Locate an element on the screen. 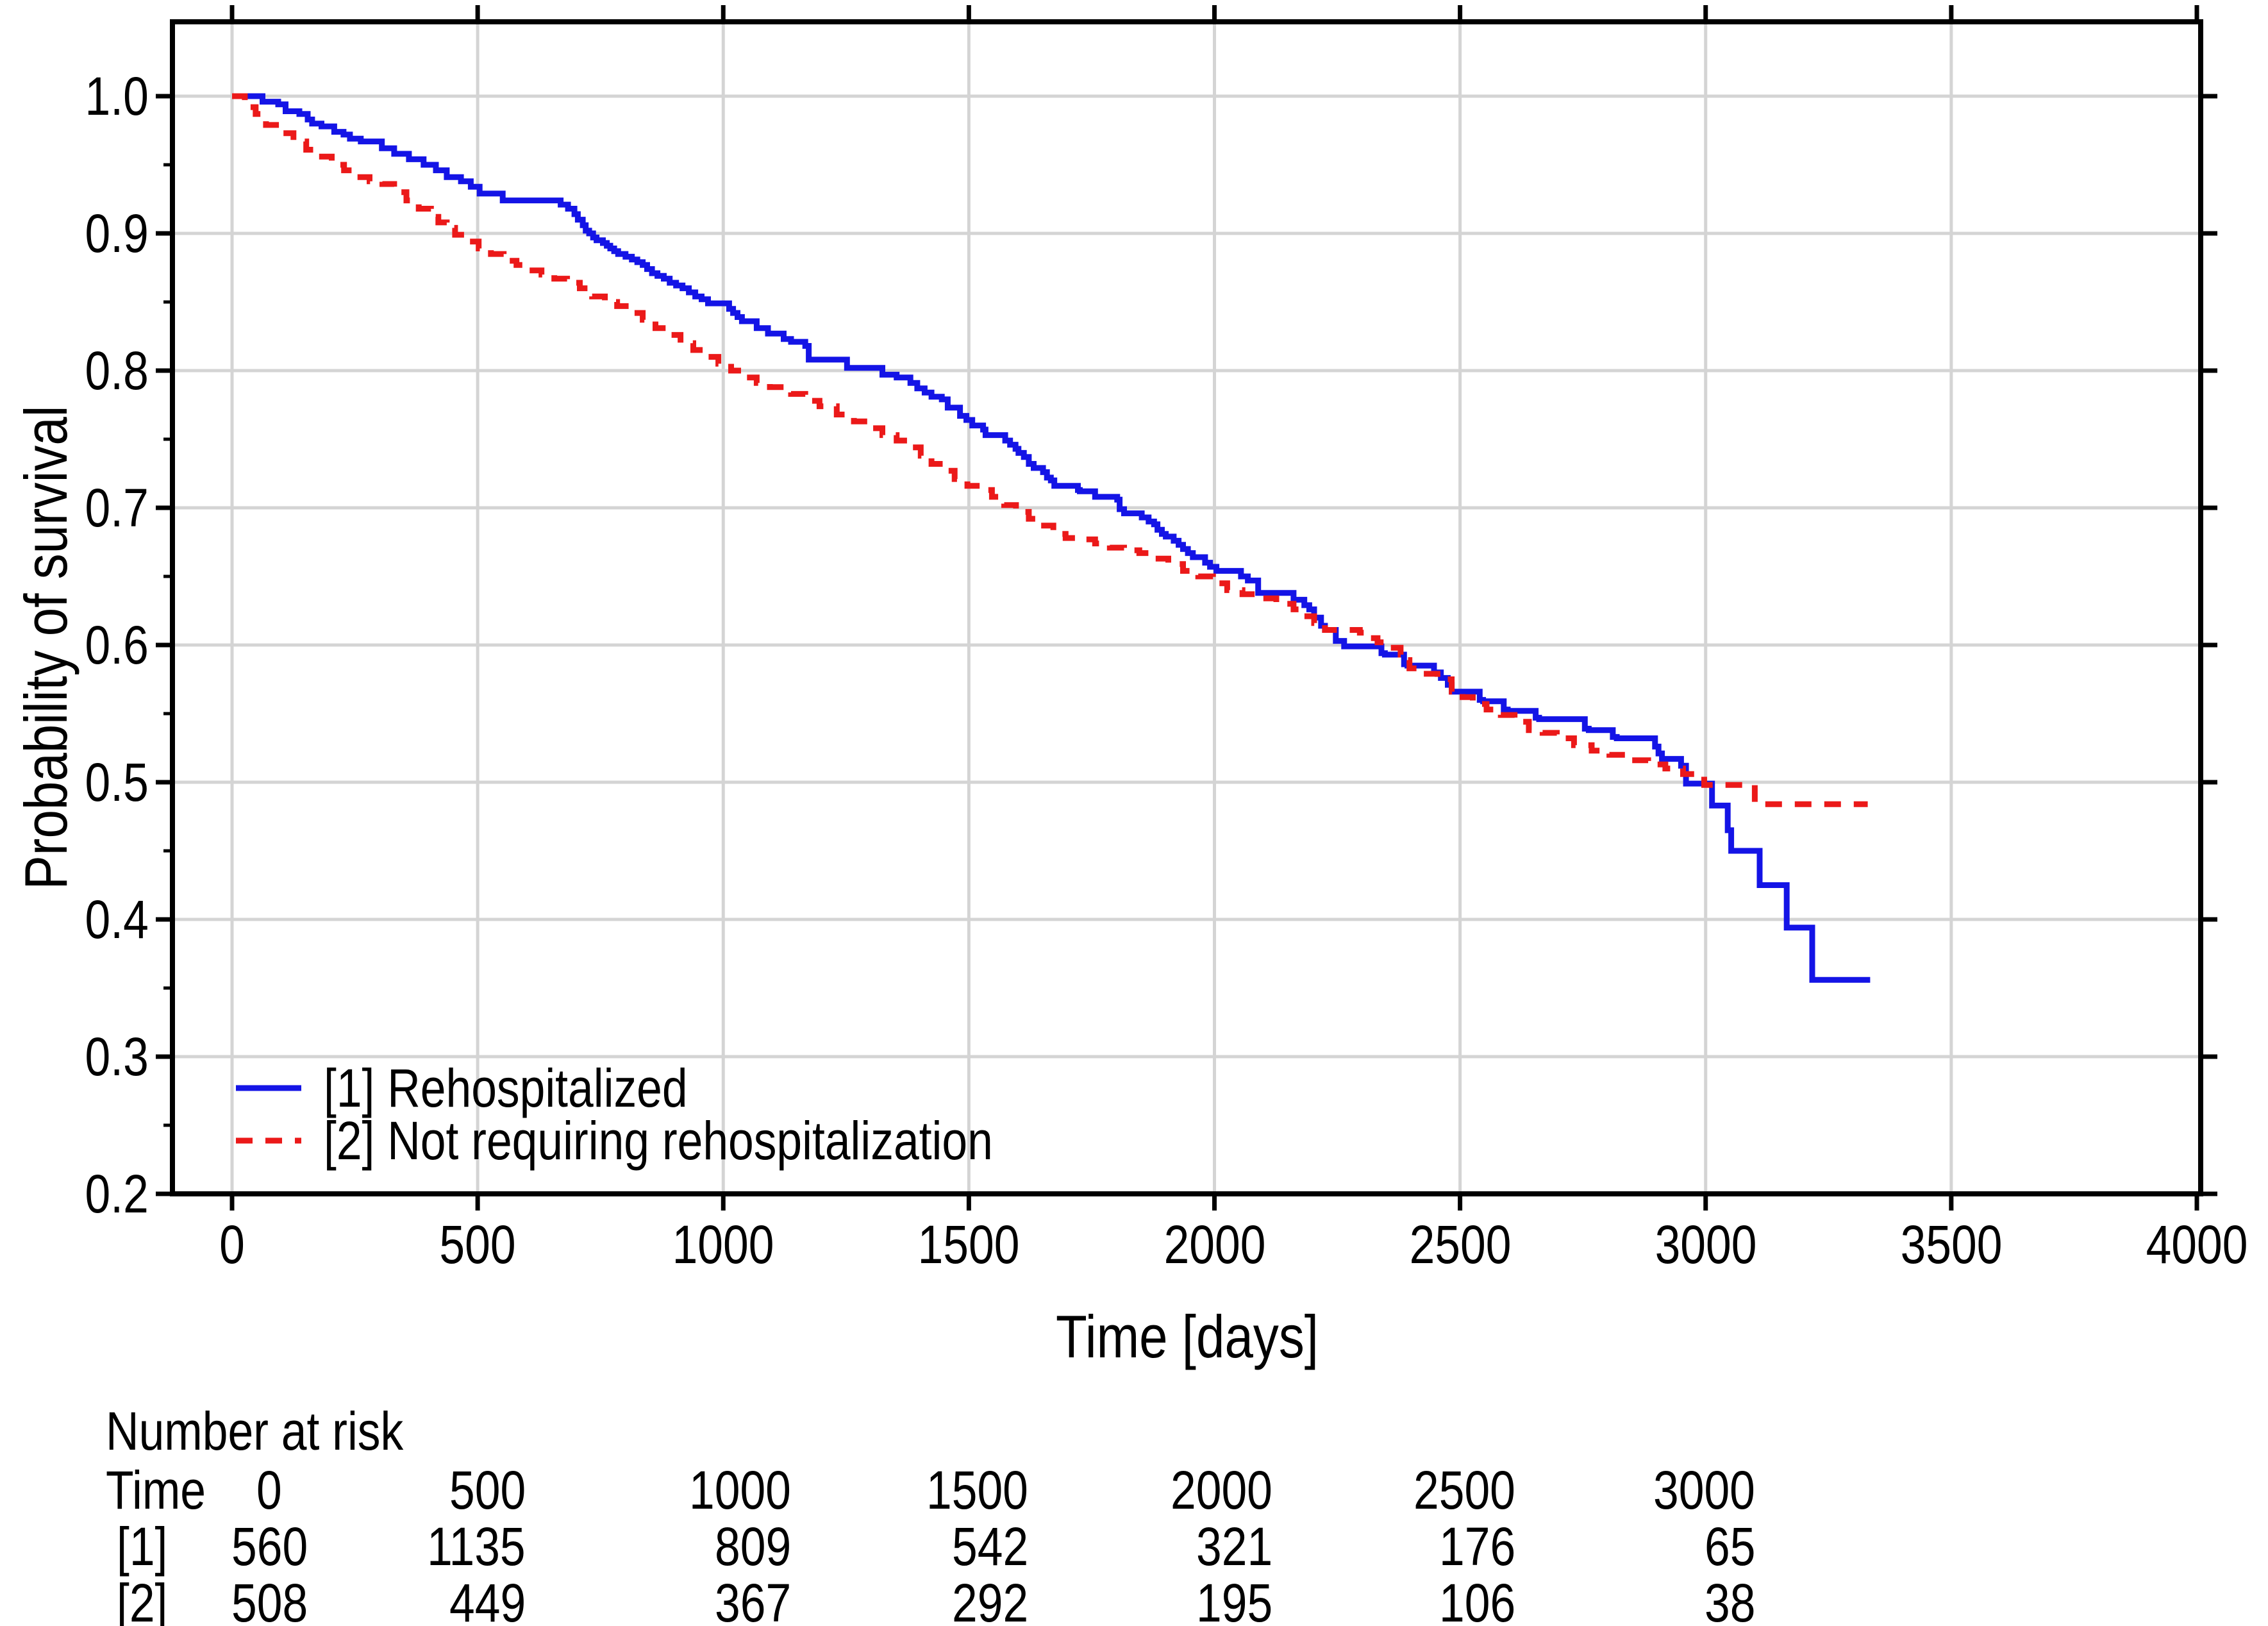 The height and width of the screenshot is (1626, 2268). x-tick-label: 0 is located at coordinates (232, 1244).